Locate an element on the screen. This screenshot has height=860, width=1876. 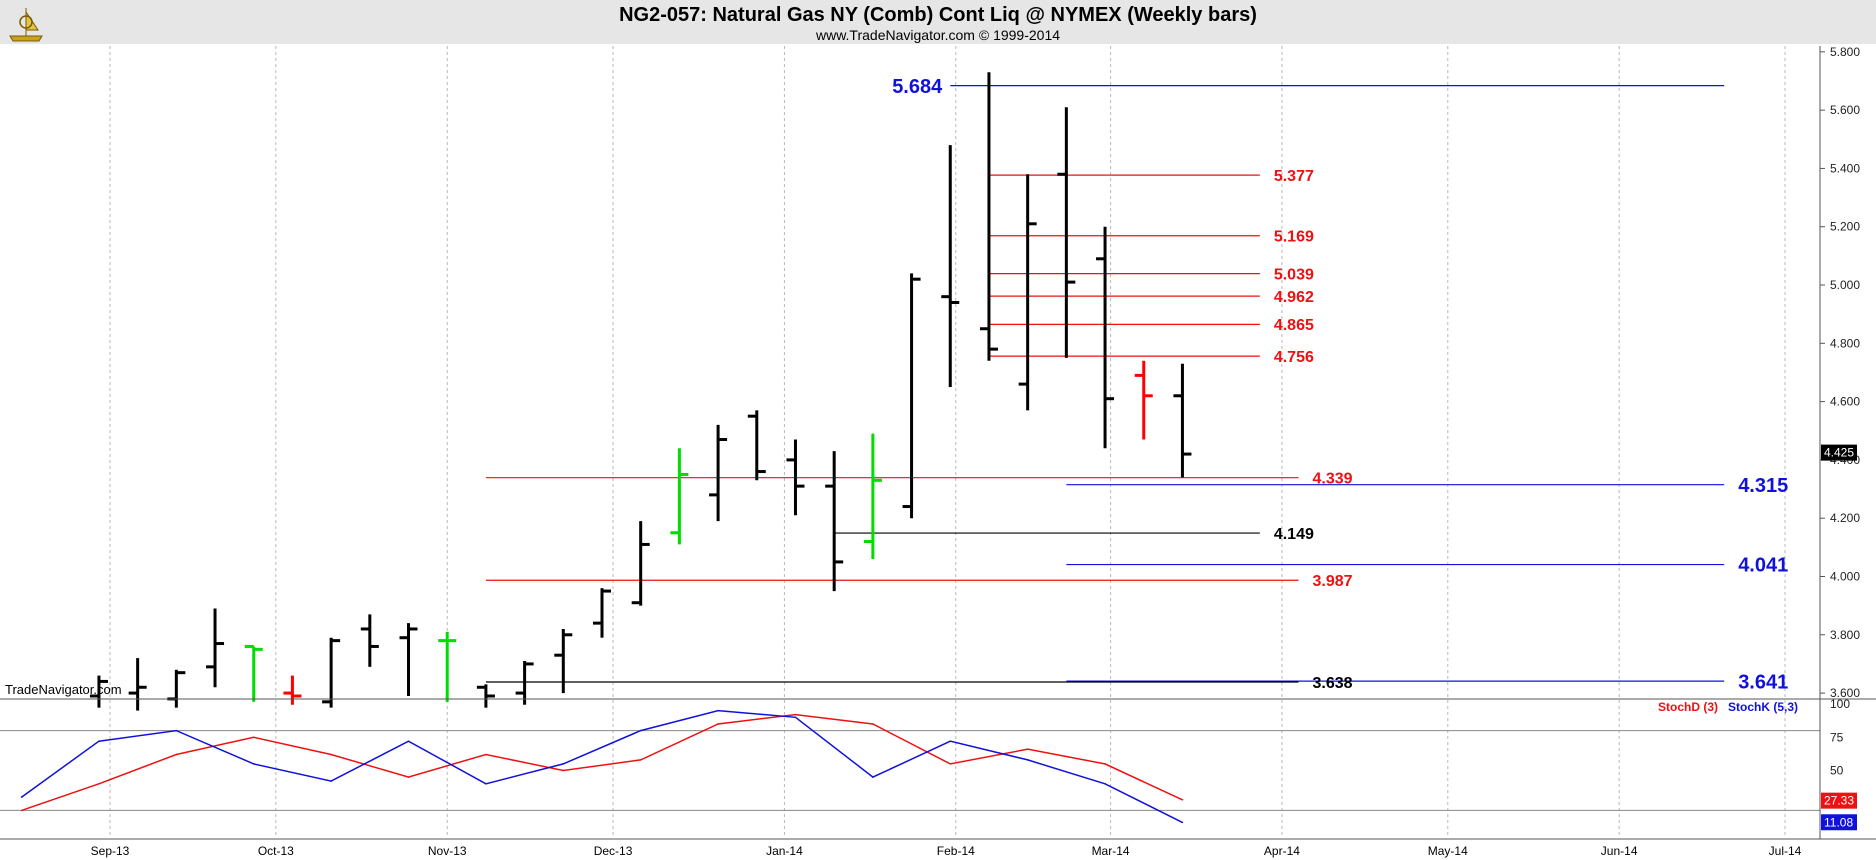
x-tick-label: Nov-13 is located at coordinates (447, 851).